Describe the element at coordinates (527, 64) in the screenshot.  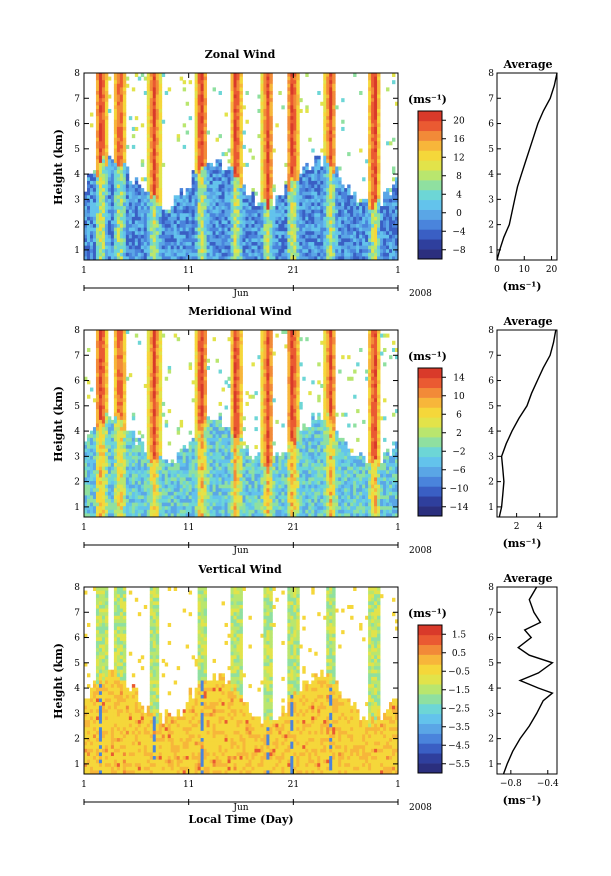
I see `profile-title: Average` at that location.